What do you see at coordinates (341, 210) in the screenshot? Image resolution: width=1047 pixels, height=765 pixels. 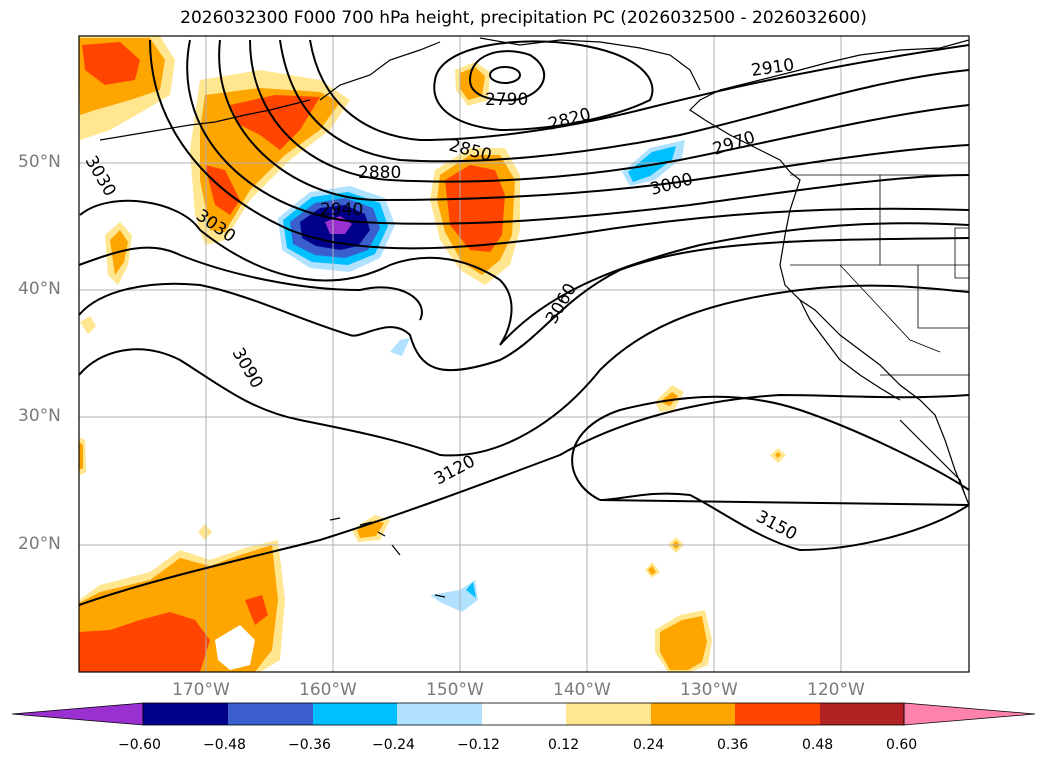 I see `contour-label: 2940` at bounding box center [341, 210].